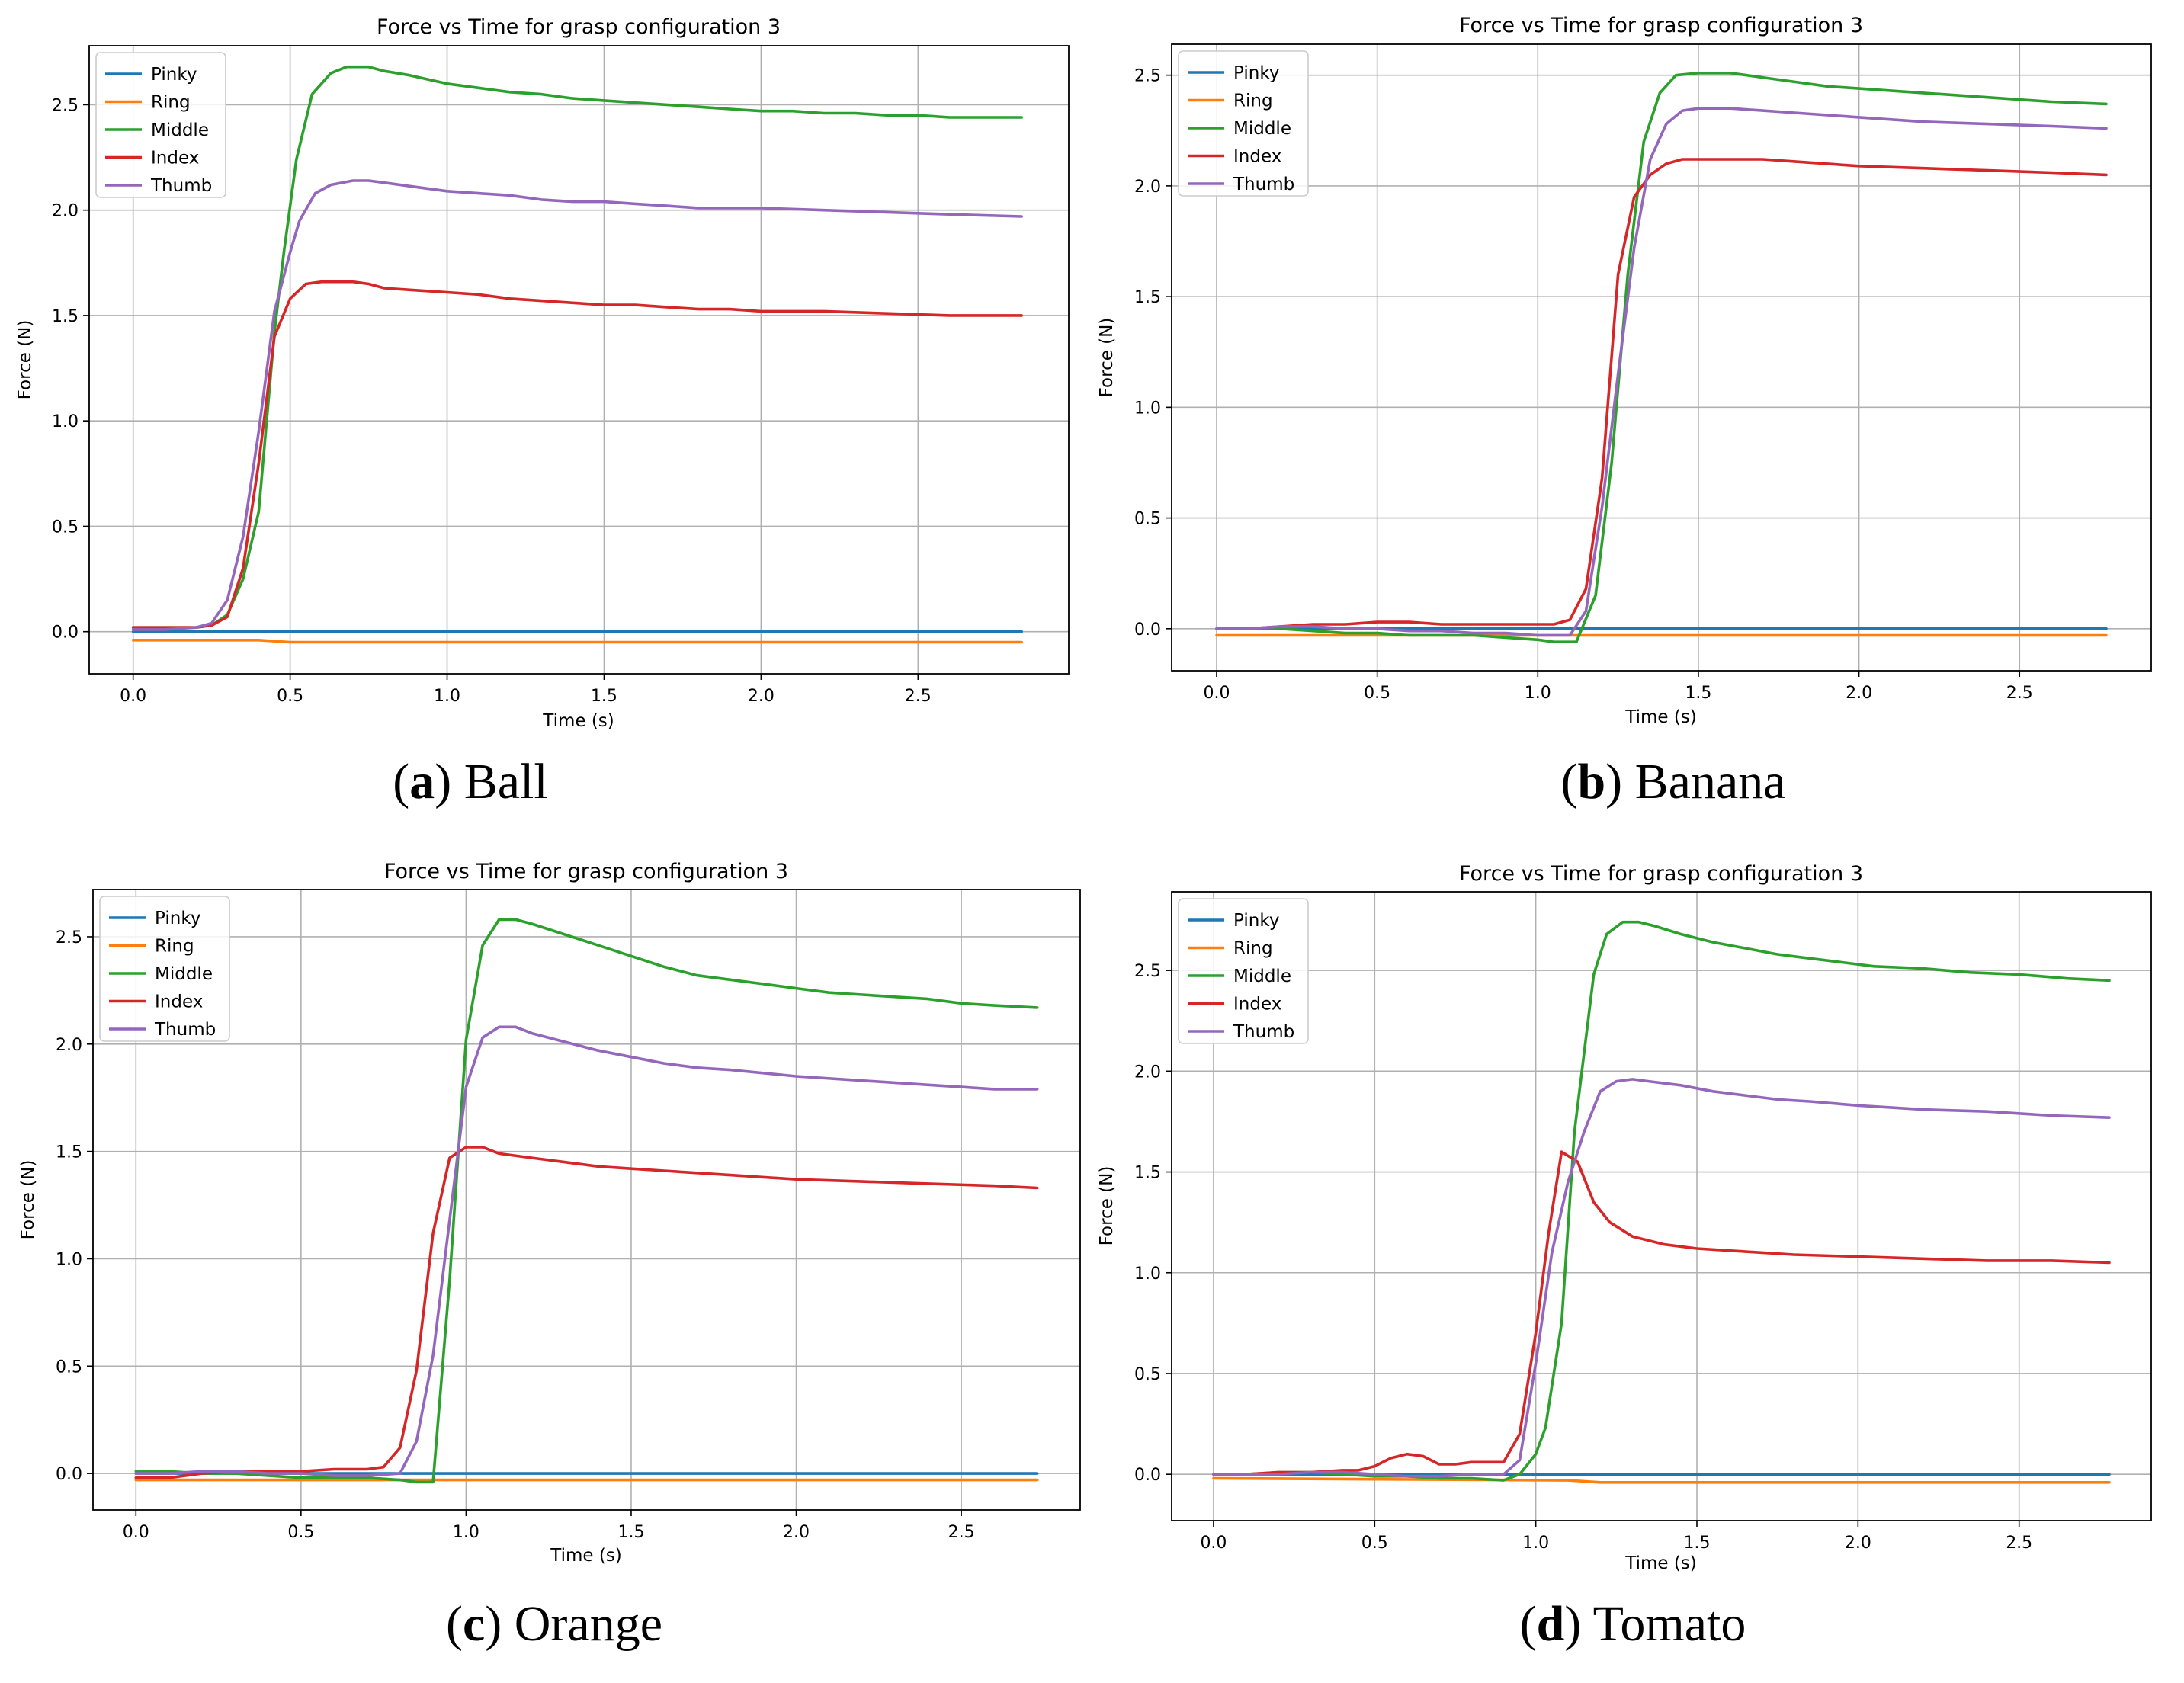 Image resolution: width=2184 pixels, height=1683 pixels. I want to click on panel-d-y-axis-label: Force (N), so click(1107, 1206).